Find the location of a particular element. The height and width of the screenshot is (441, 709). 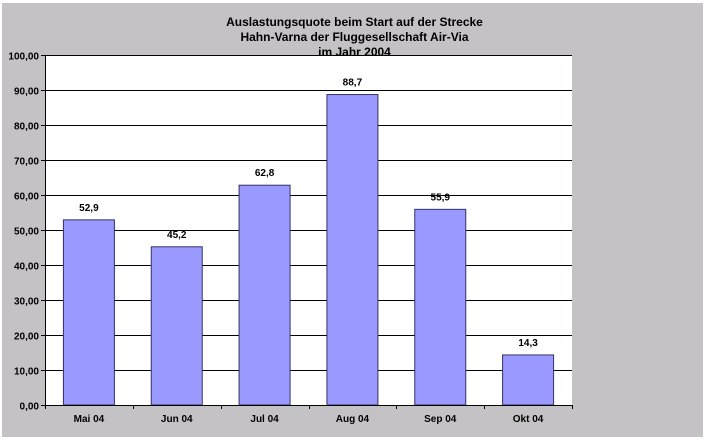

x-tick-label: Mai 04 is located at coordinates (89, 419).